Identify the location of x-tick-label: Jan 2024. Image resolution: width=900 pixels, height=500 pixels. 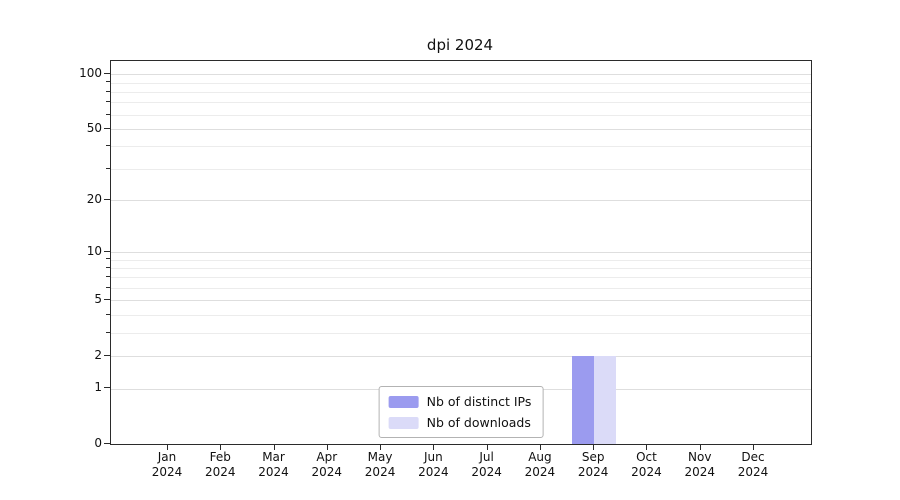
(167, 464).